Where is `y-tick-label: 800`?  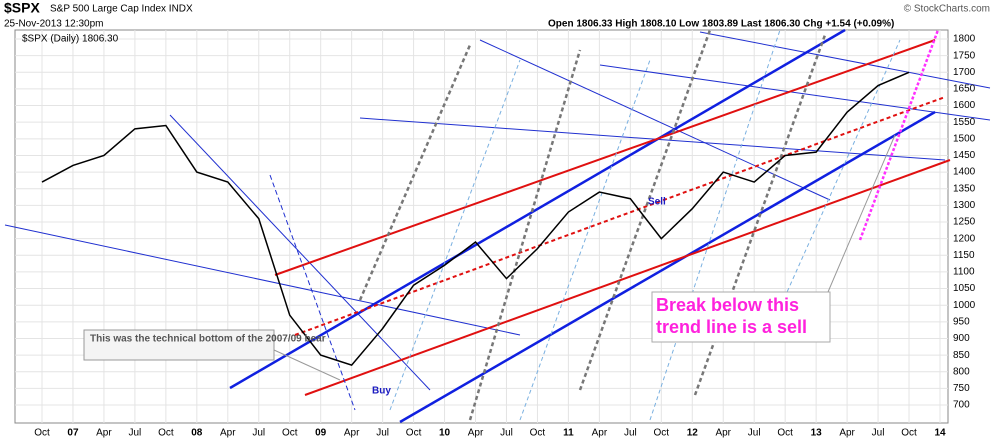 y-tick-label: 800 is located at coordinates (961, 371).